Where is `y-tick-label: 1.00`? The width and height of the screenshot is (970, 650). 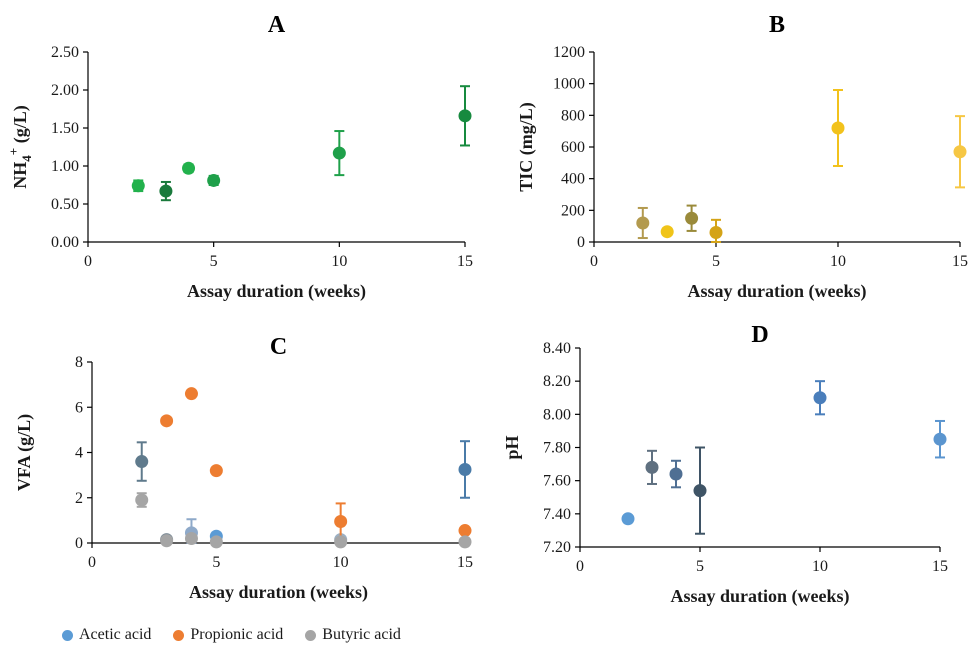 y-tick-label: 1.00 is located at coordinates (65, 166).